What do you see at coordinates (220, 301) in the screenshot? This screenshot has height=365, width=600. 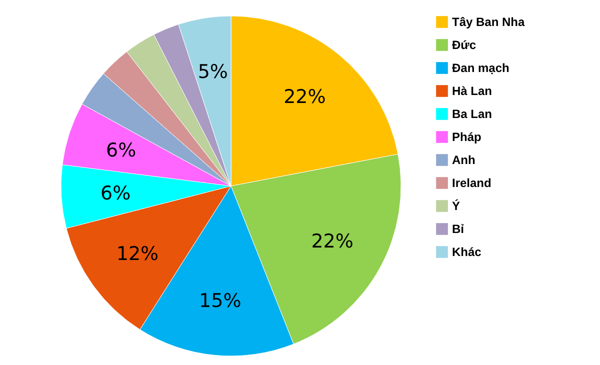 I see `data-label: 15%` at bounding box center [220, 301].